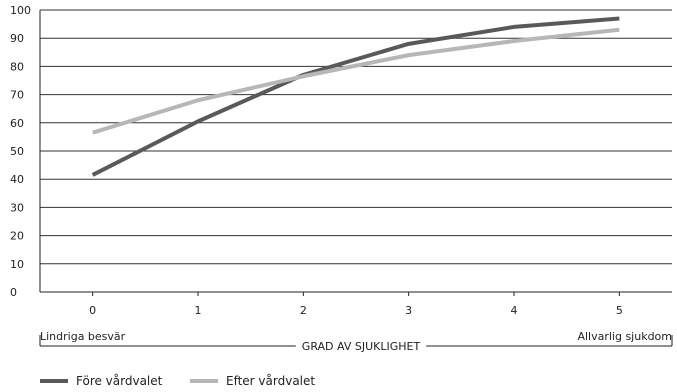  I want to click on x-tick-label: 0, so click(92, 310).